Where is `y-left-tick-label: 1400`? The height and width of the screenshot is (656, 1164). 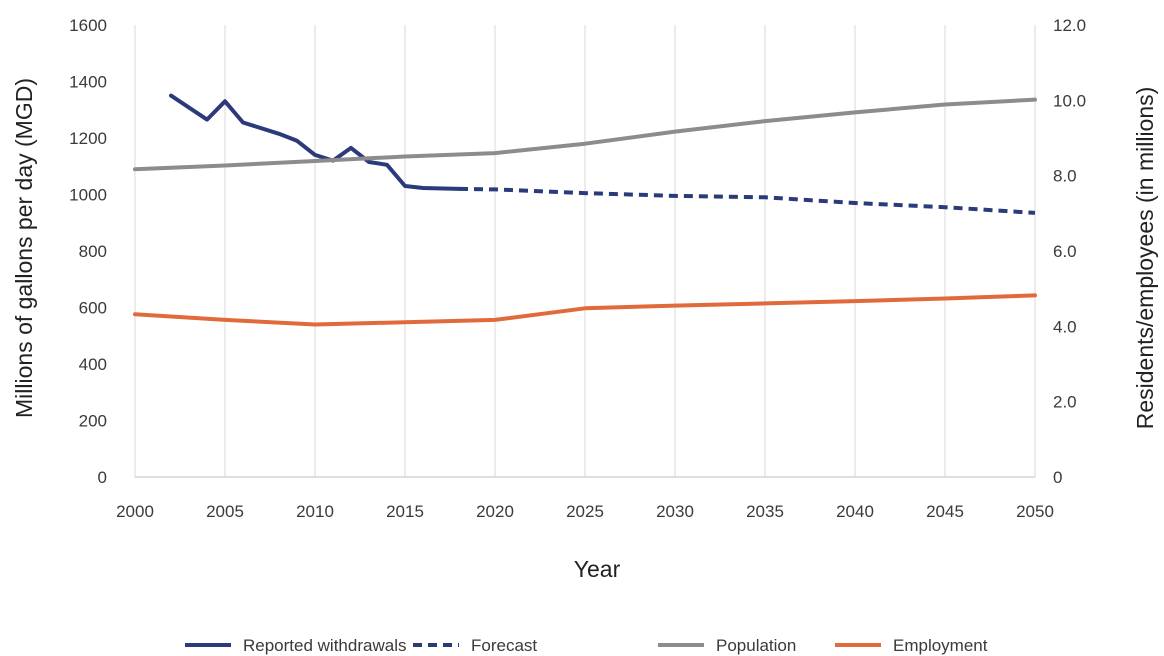
y-left-tick-label: 1400 is located at coordinates (88, 82).